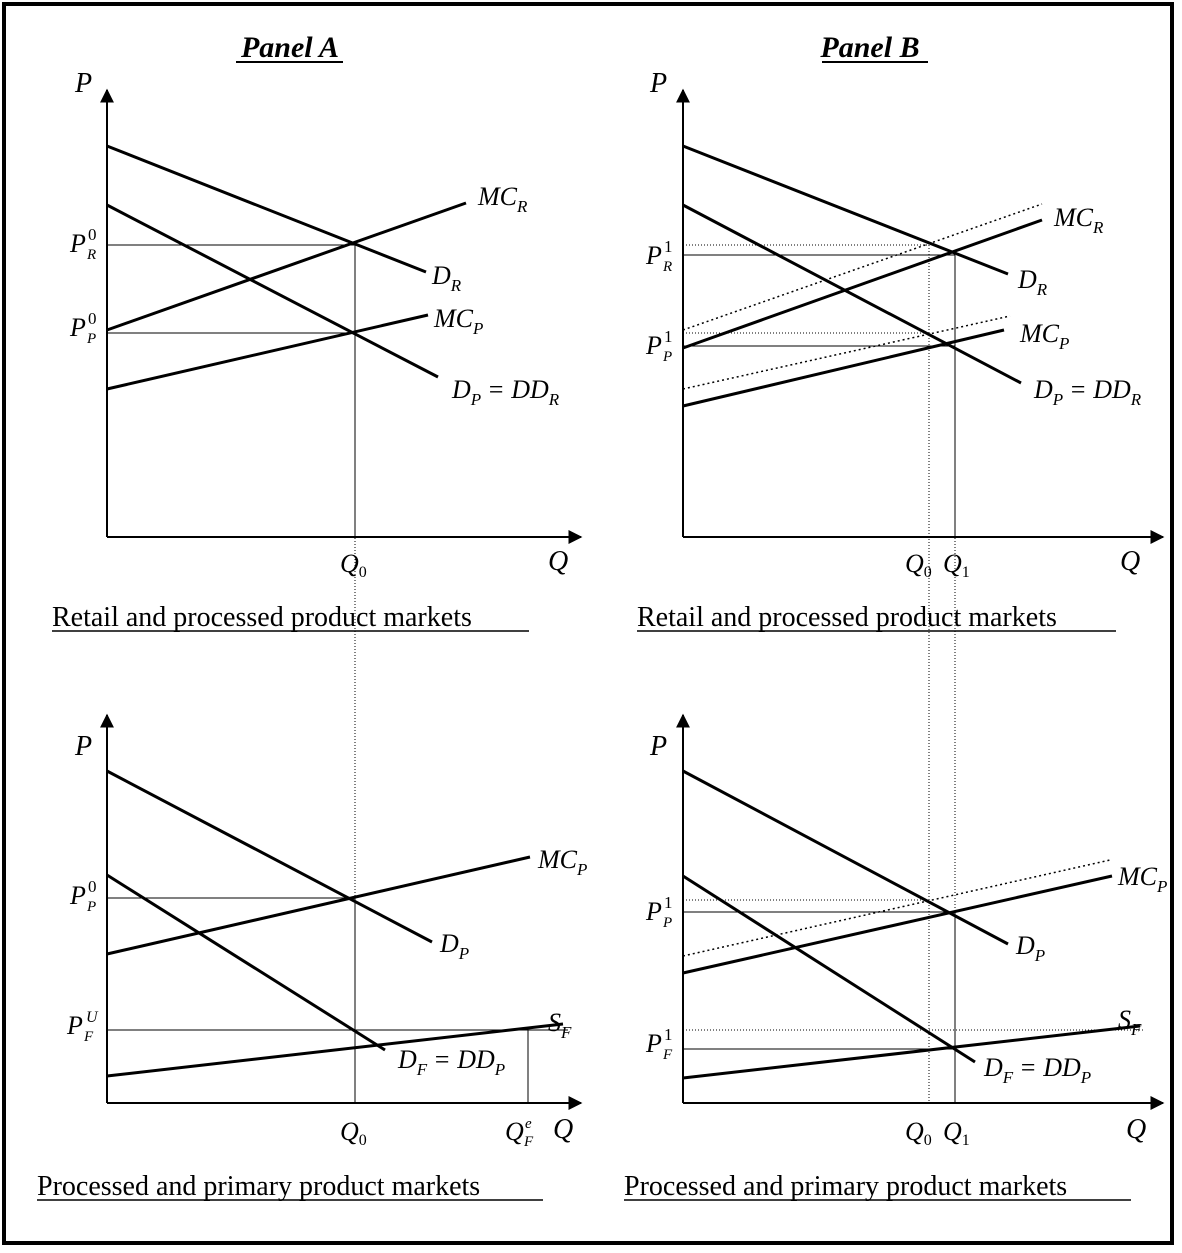 The width and height of the screenshot is (1182, 1253). Describe the element at coordinates (74, 1025) in the screenshot. I see `tick-p-fu-main: P` at that location.